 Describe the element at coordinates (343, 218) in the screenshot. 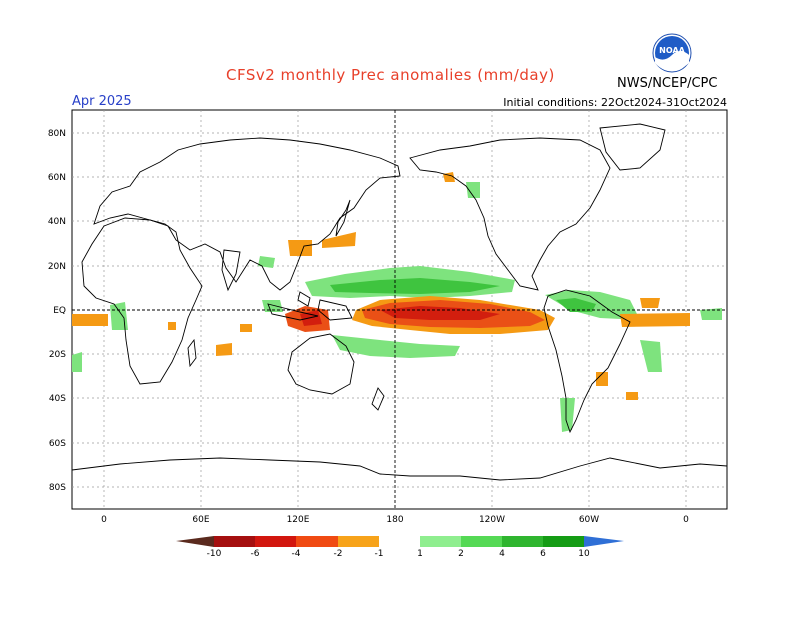

I see `japan-outline` at that location.